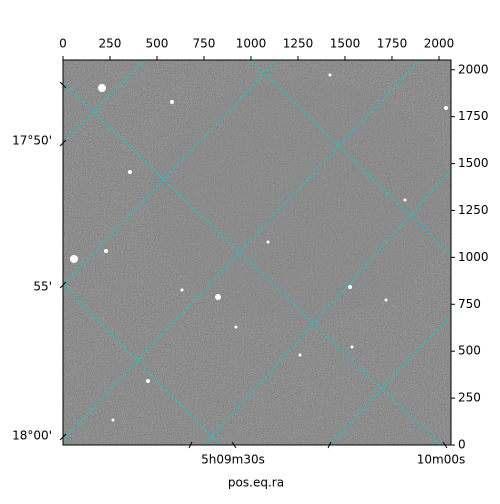  What do you see at coordinates (251, 44) in the screenshot?
I see `x-tick-label: 1000` at bounding box center [251, 44].